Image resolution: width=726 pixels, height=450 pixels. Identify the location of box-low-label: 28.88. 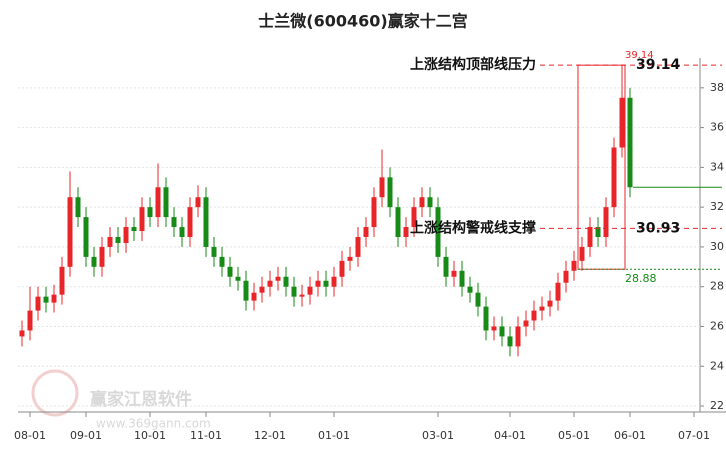
(641, 278).